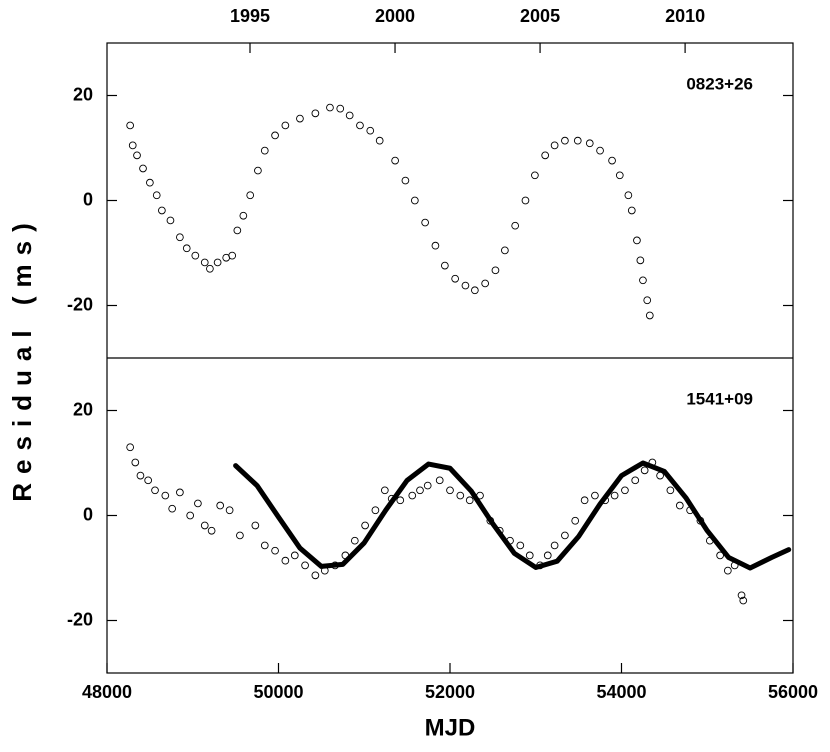  Describe the element at coordinates (793, 692) in the screenshot. I see `x-tick-label: 56000` at that location.